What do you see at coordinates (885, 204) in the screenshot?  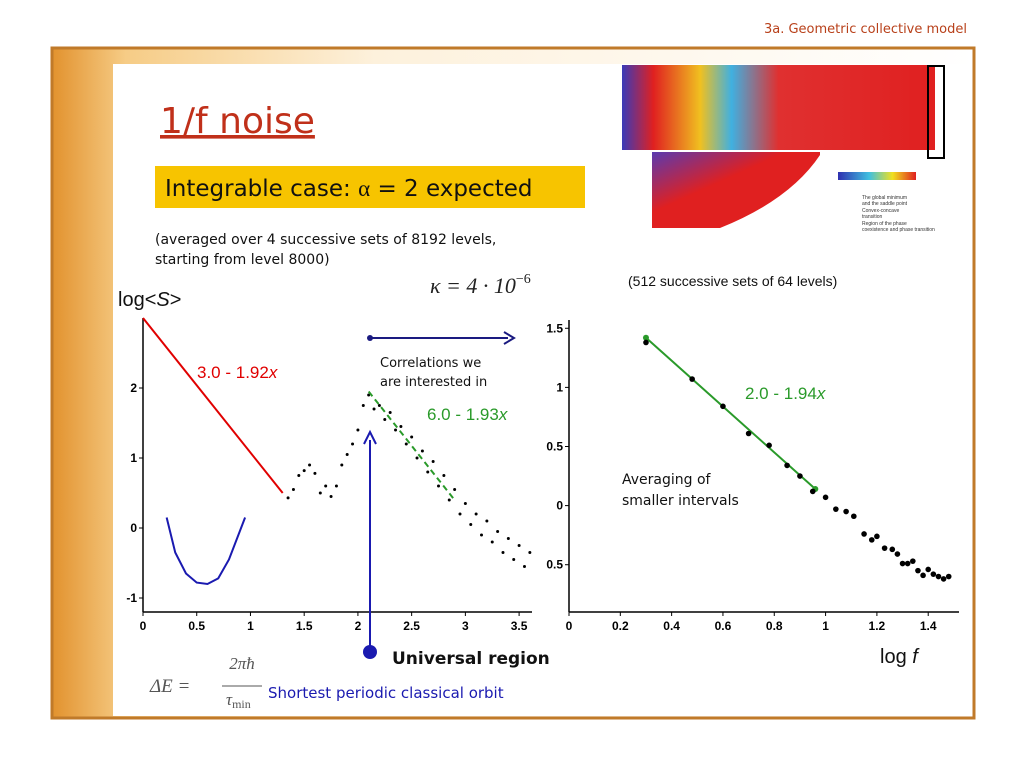 I see `legend-2: and the saddle point` at bounding box center [885, 204].